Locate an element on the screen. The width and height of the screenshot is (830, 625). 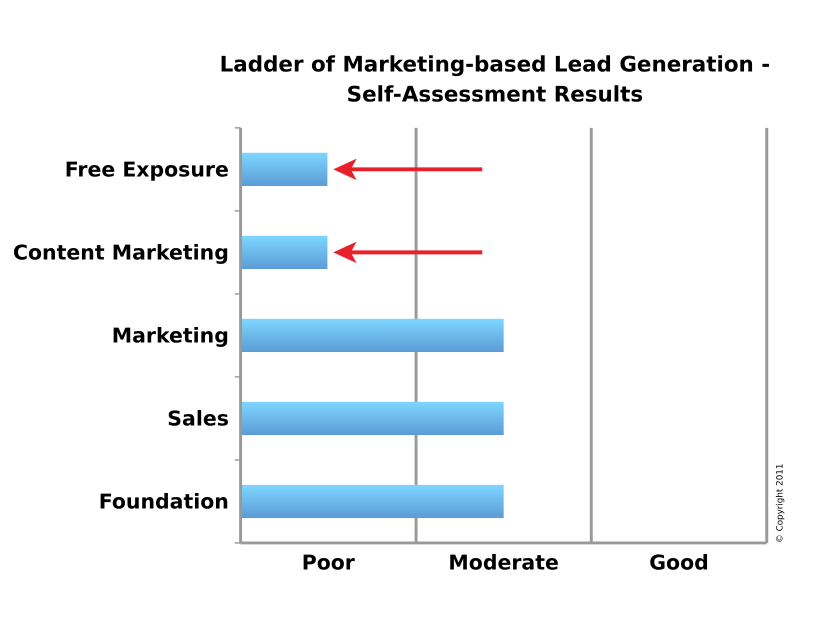
y-tick-label: Sales is located at coordinates (198, 418).